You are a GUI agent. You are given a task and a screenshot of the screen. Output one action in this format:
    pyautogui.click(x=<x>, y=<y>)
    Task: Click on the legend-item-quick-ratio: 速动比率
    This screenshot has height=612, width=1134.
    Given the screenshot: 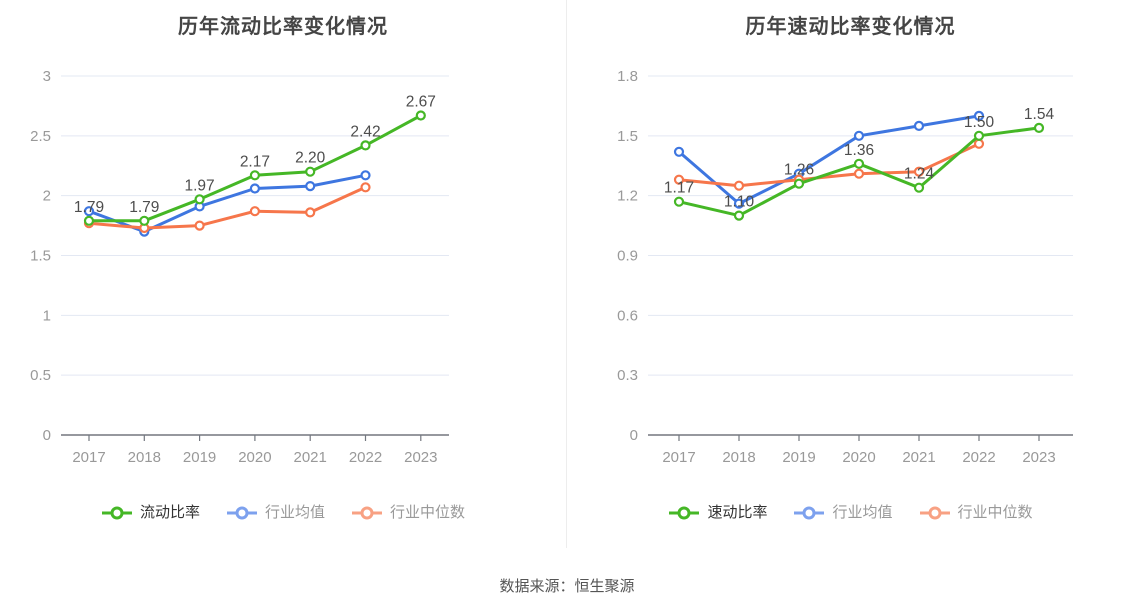 What is the action you would take?
    pyautogui.click(x=717, y=512)
    